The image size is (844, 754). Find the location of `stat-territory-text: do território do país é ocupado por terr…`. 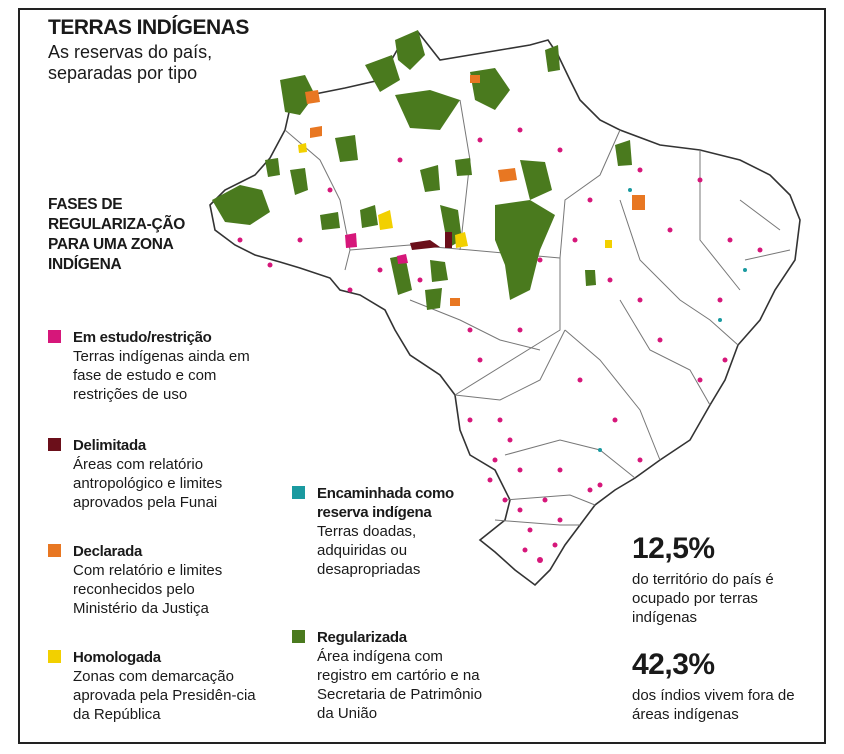

stat-territory-text: do território do país é ocupado por terr… is located at coordinates (703, 598).